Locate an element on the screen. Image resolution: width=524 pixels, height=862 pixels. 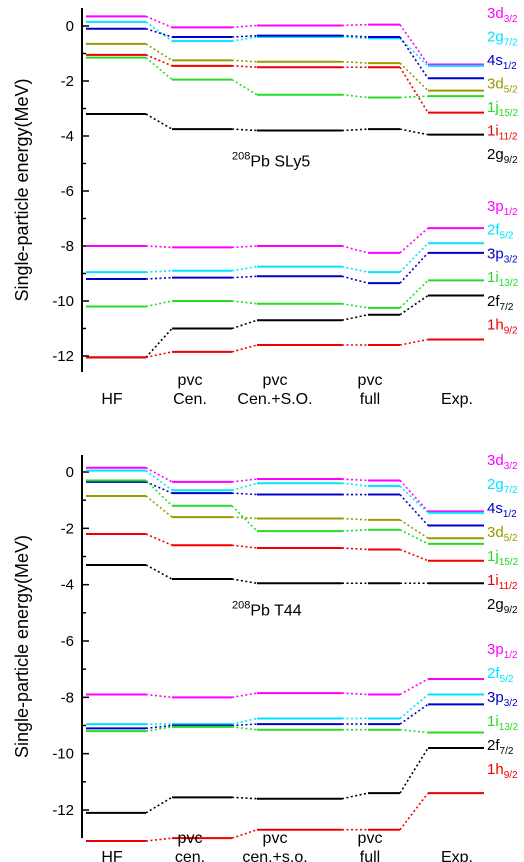
y-tick-label: -10 is located at coordinates (63, 754).